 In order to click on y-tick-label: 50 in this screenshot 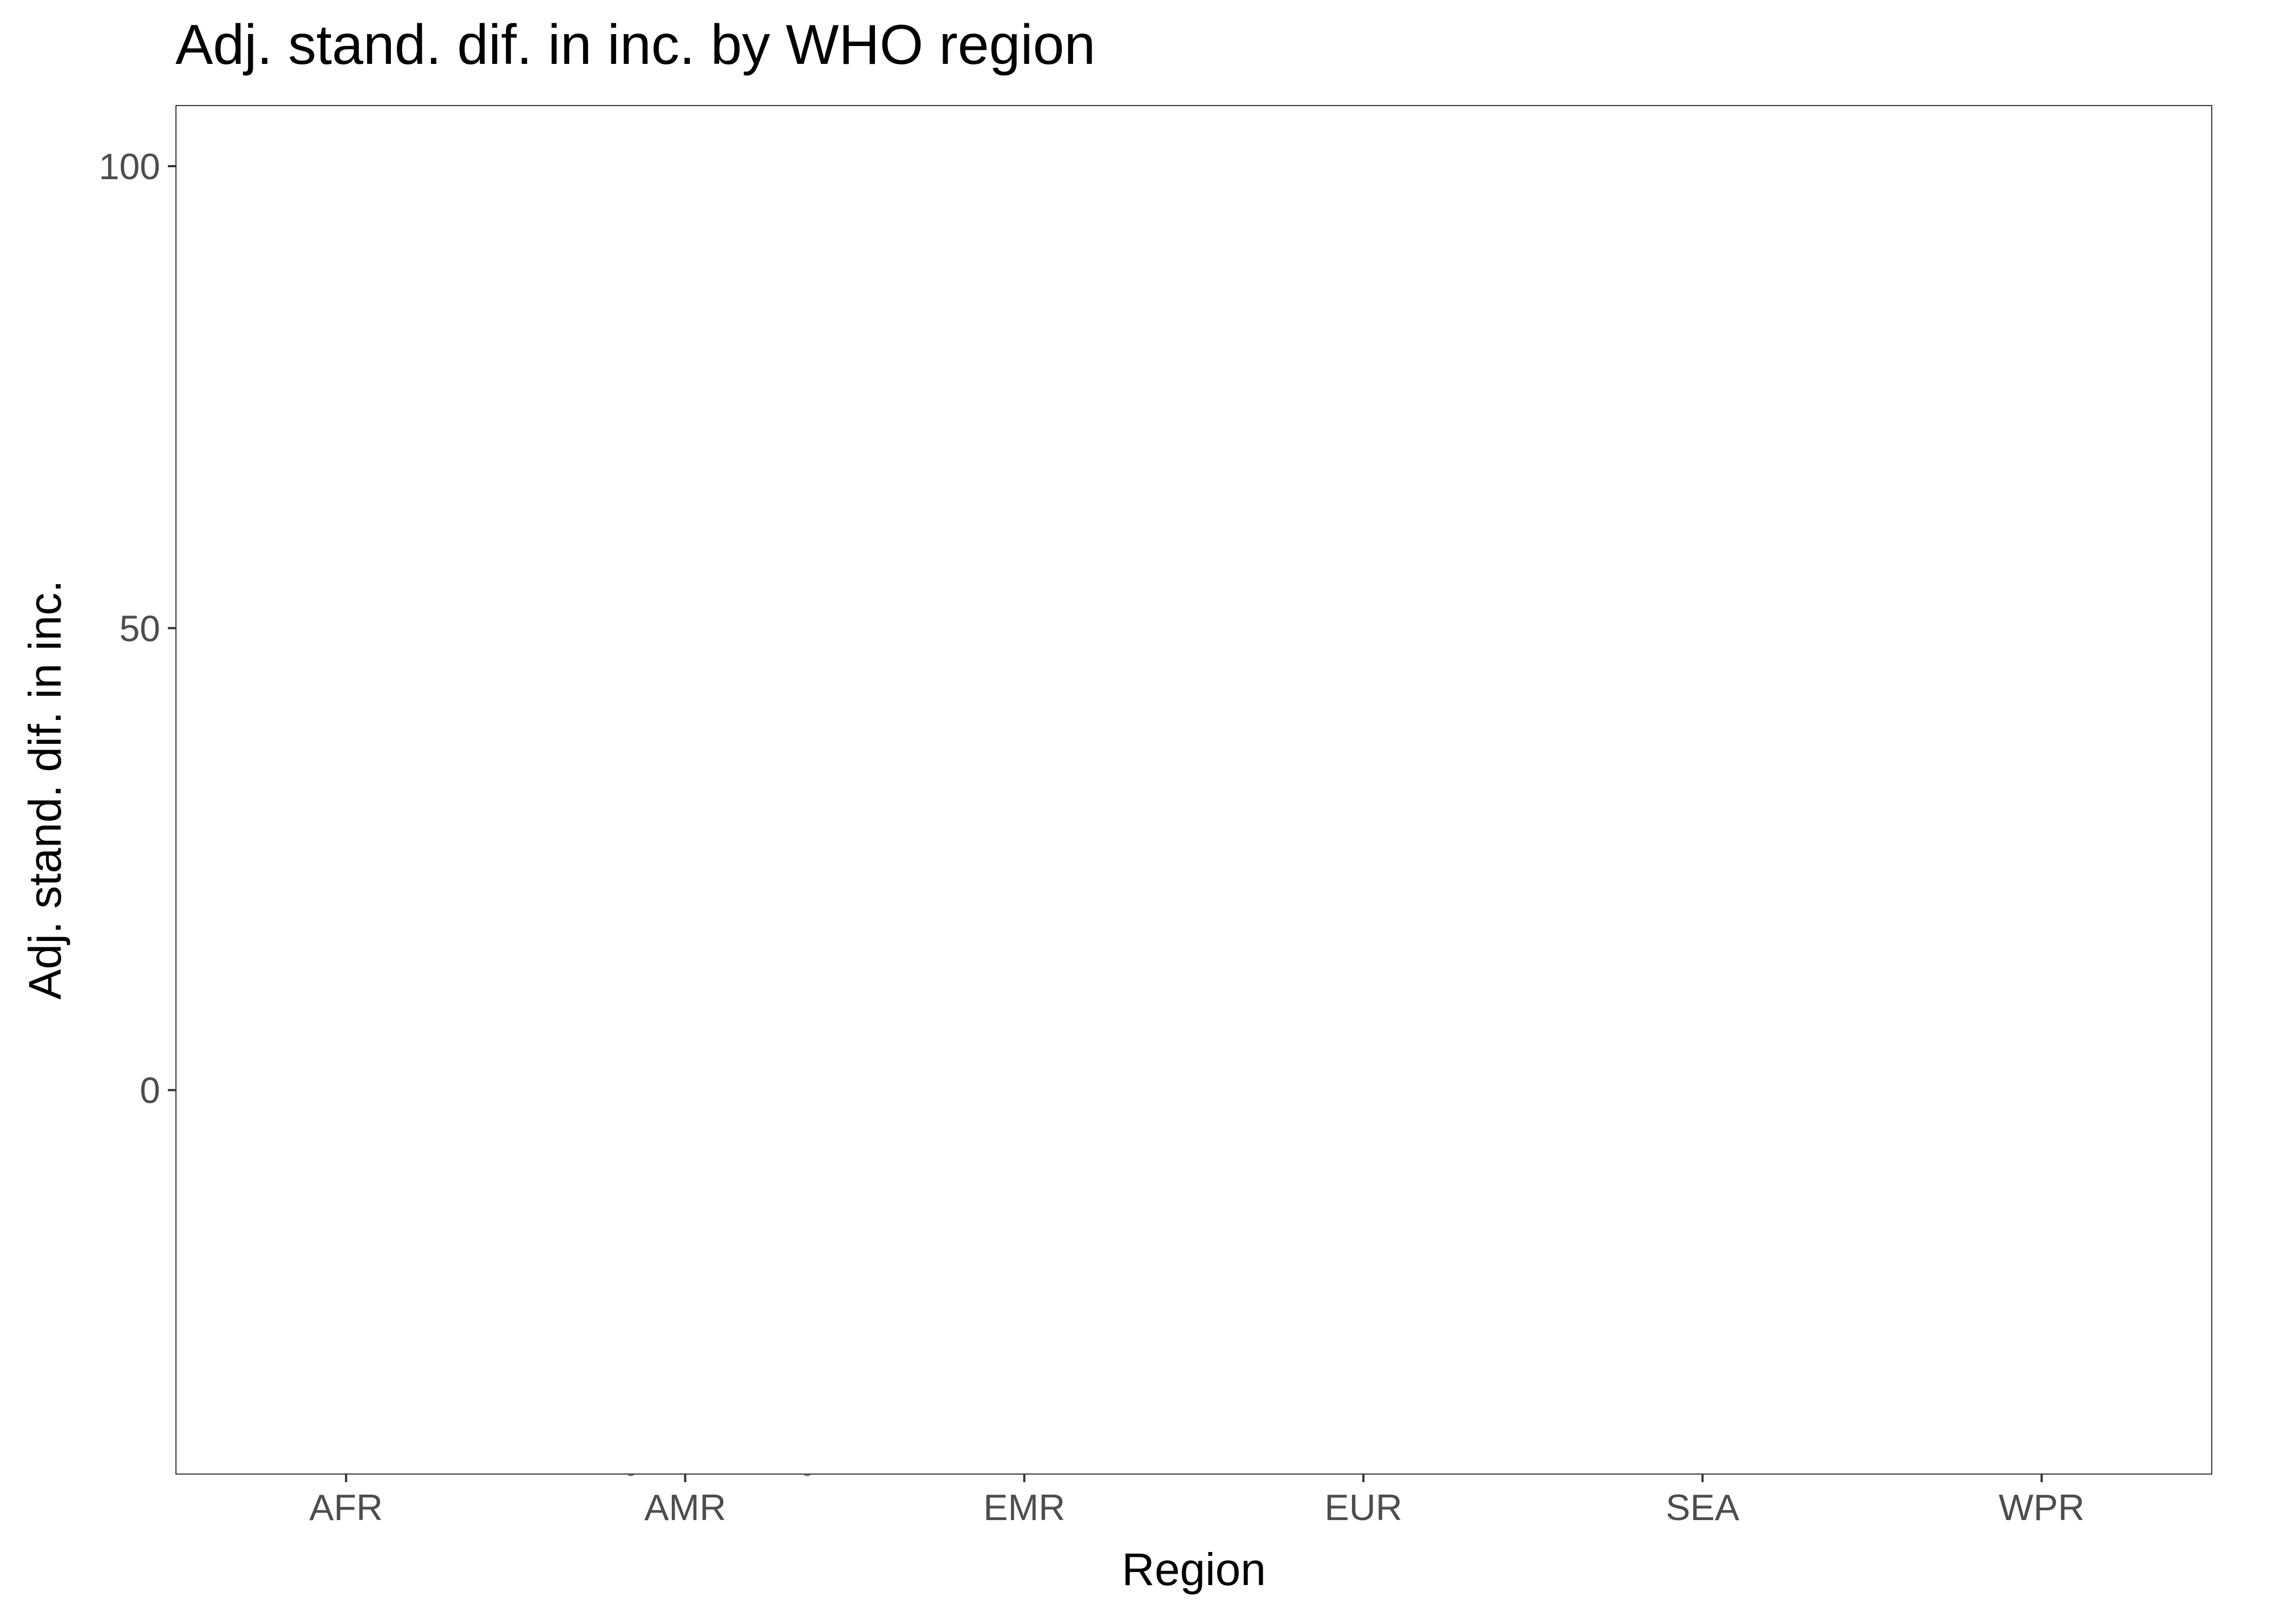, I will do `click(139, 628)`.